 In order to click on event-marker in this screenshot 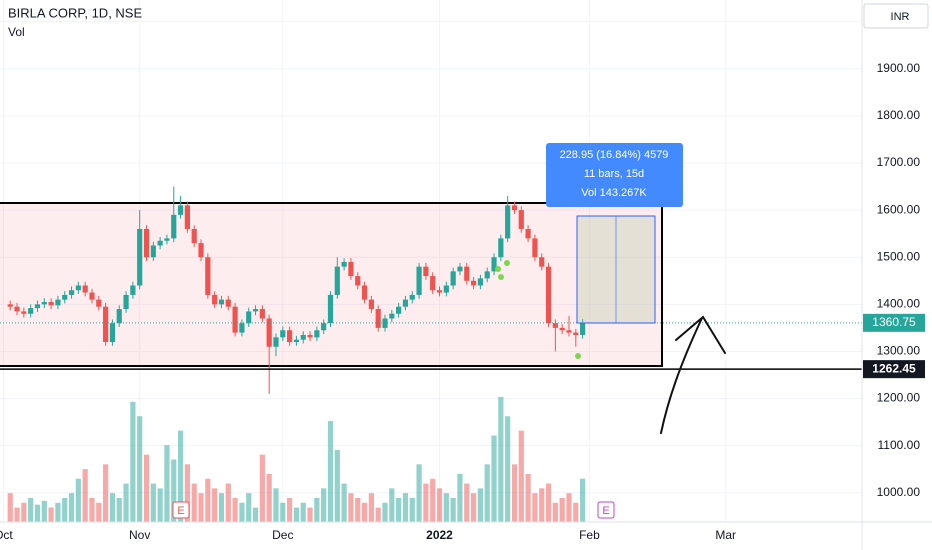, I will do `click(181, 510)`.